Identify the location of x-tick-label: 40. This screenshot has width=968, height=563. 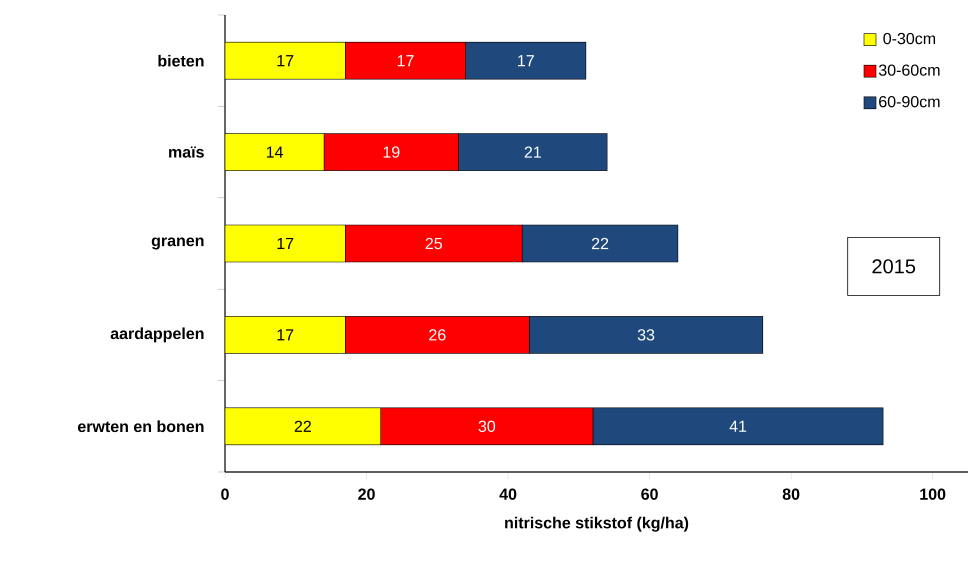
(507, 494).